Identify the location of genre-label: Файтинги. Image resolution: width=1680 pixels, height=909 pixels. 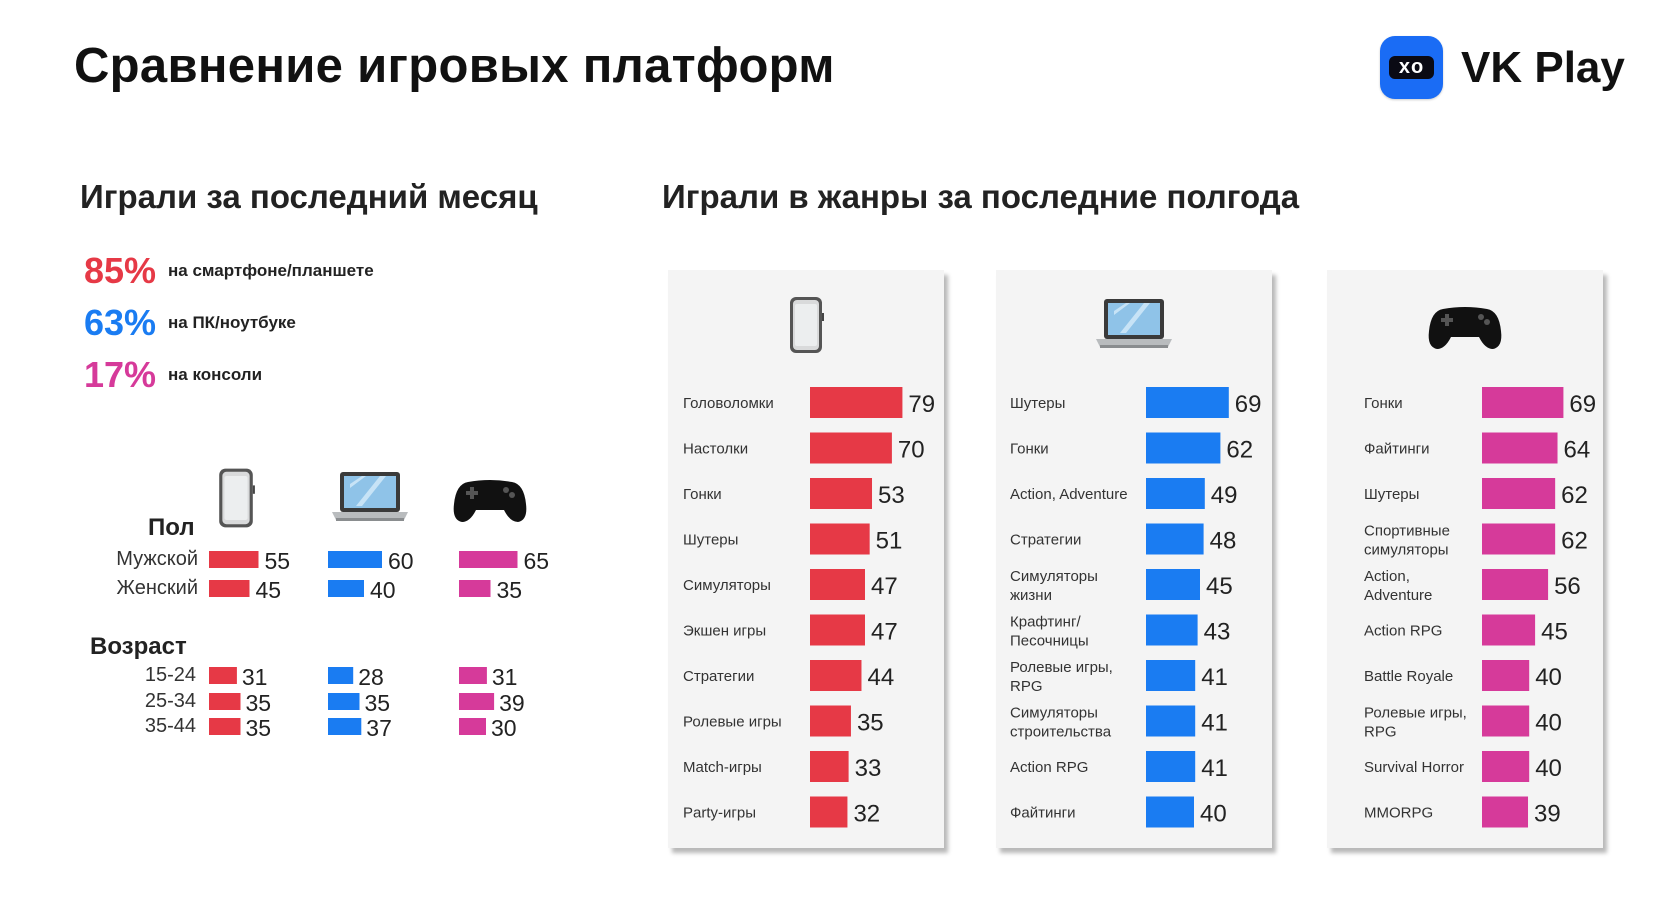
(1397, 449).